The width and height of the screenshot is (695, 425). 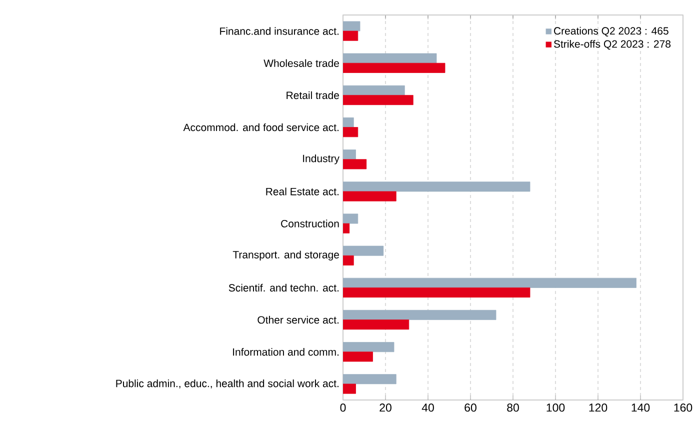 What do you see at coordinates (301, 63) in the screenshot?
I see `y-tick-label: Wholesale trade` at bounding box center [301, 63].